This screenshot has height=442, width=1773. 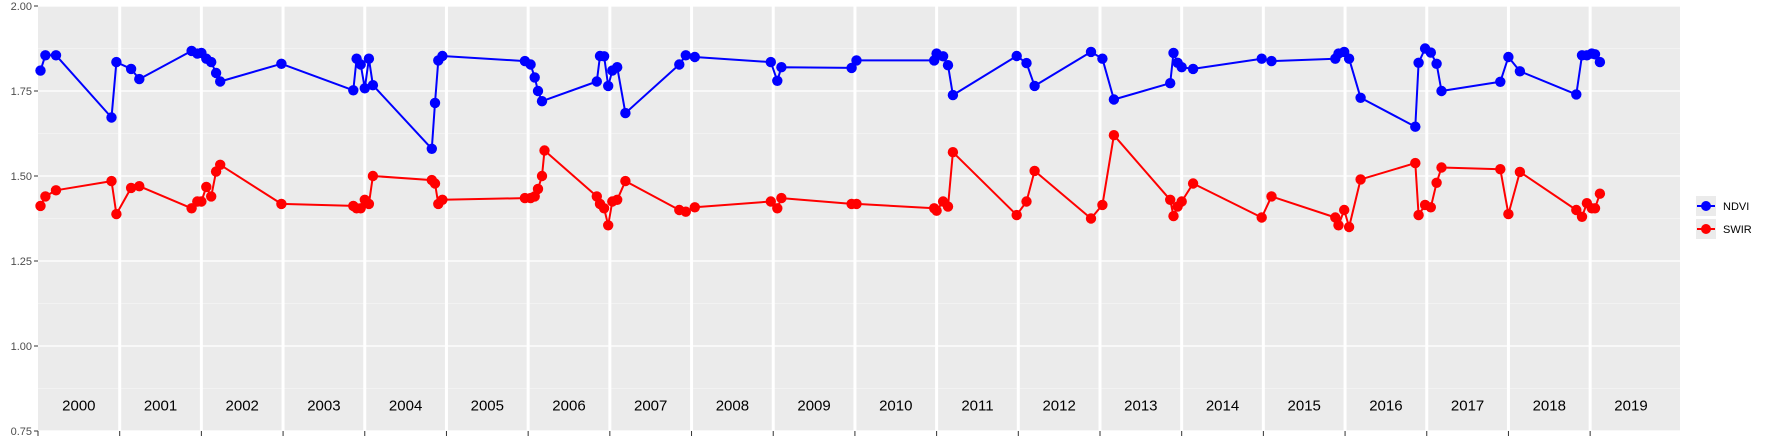 I want to click on year-label: 2008, so click(x=732, y=406).